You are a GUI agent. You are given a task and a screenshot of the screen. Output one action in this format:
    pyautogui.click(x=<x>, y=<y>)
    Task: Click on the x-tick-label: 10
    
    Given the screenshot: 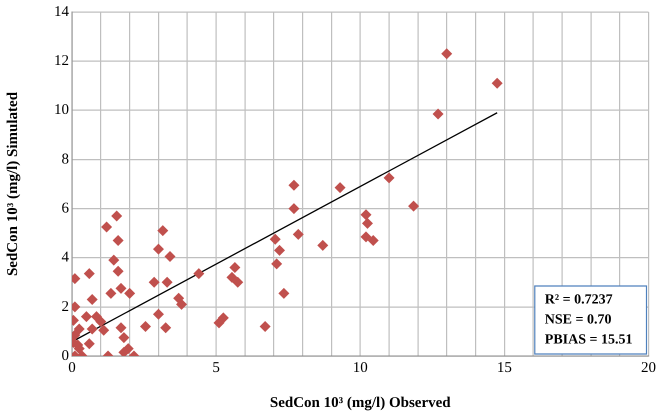 What is the action you would take?
    pyautogui.click(x=360, y=368)
    